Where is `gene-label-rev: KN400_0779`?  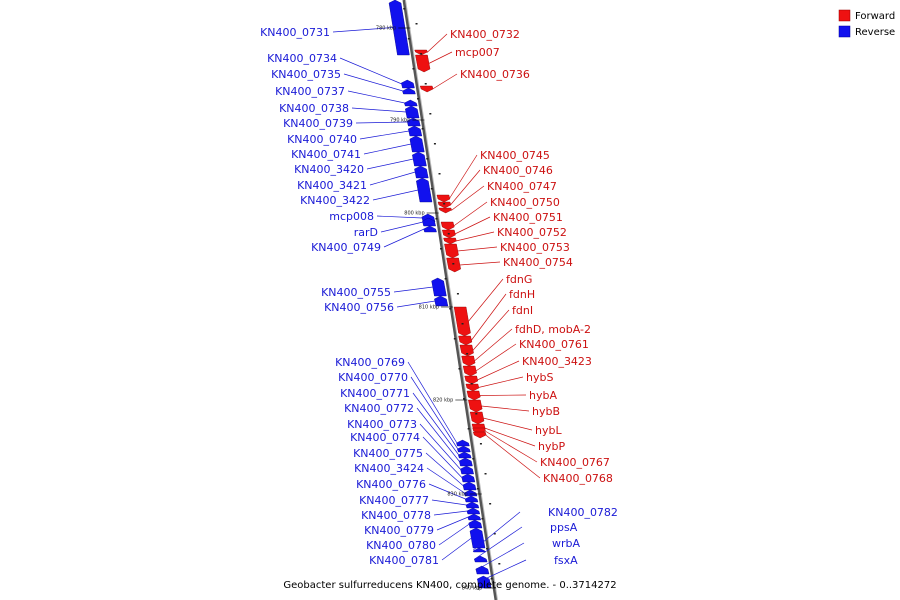
gene-label-rev: KN400_0779 is located at coordinates (399, 530).